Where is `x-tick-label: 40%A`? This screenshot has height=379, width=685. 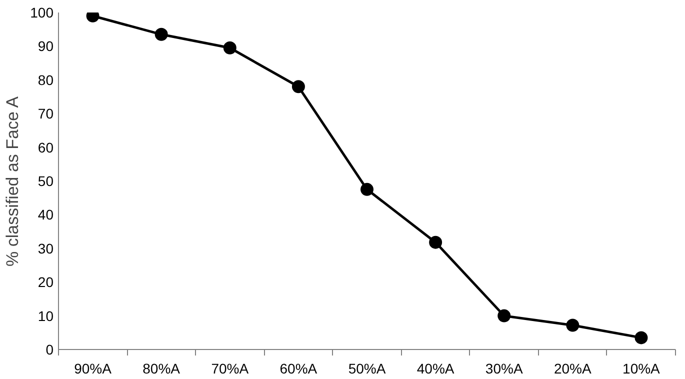
x-tick-label: 40%A is located at coordinates (435, 368).